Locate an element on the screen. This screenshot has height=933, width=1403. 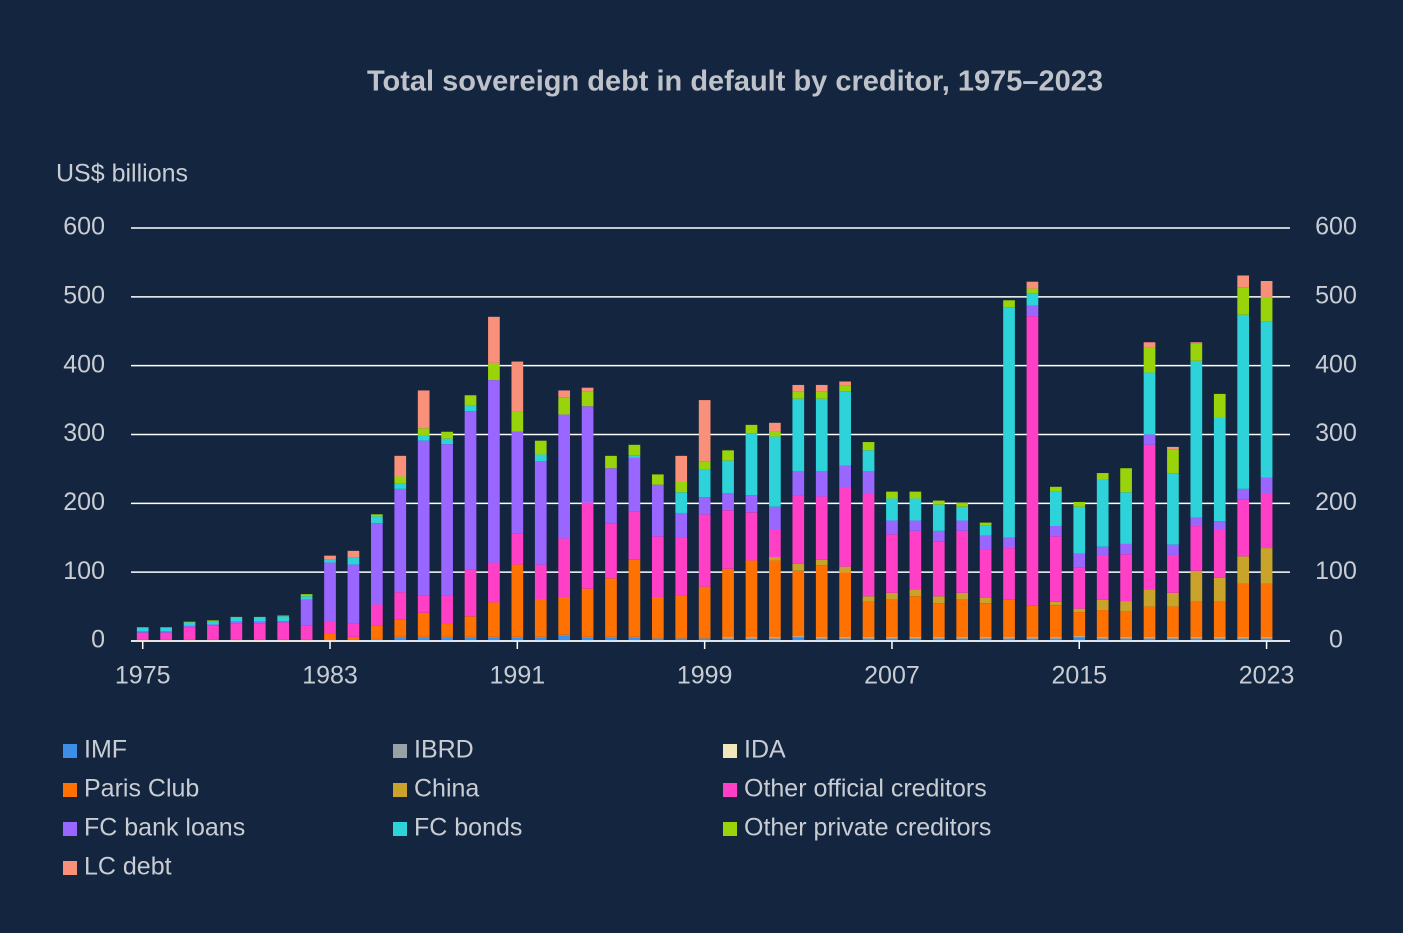
y-tick-label: 500 is located at coordinates (84, 295).